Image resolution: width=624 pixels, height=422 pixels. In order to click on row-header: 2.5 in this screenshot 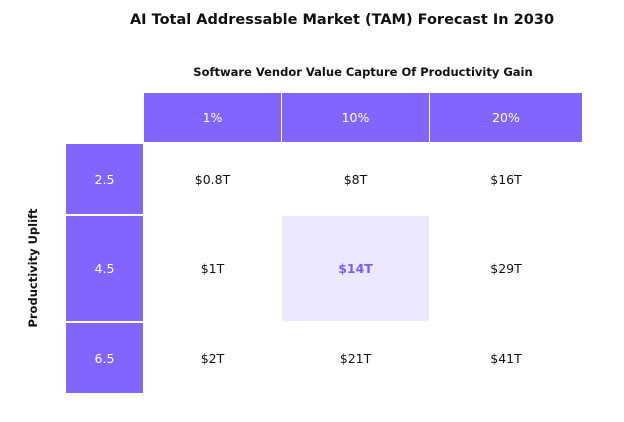, I will do `click(104, 179)`.